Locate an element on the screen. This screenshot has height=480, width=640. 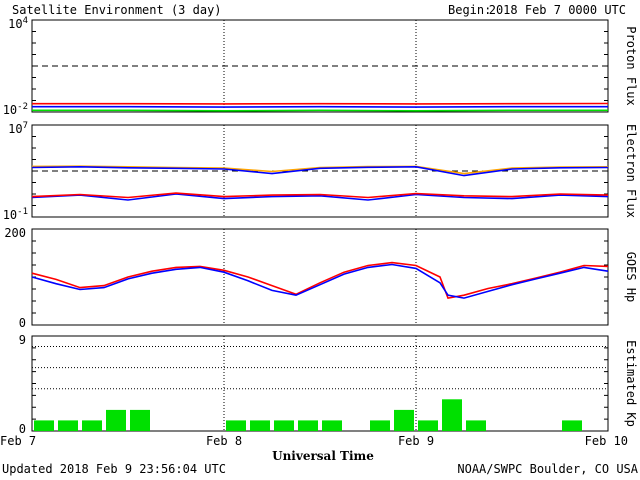
y-tick-label: 104 is located at coordinates (18, 23).